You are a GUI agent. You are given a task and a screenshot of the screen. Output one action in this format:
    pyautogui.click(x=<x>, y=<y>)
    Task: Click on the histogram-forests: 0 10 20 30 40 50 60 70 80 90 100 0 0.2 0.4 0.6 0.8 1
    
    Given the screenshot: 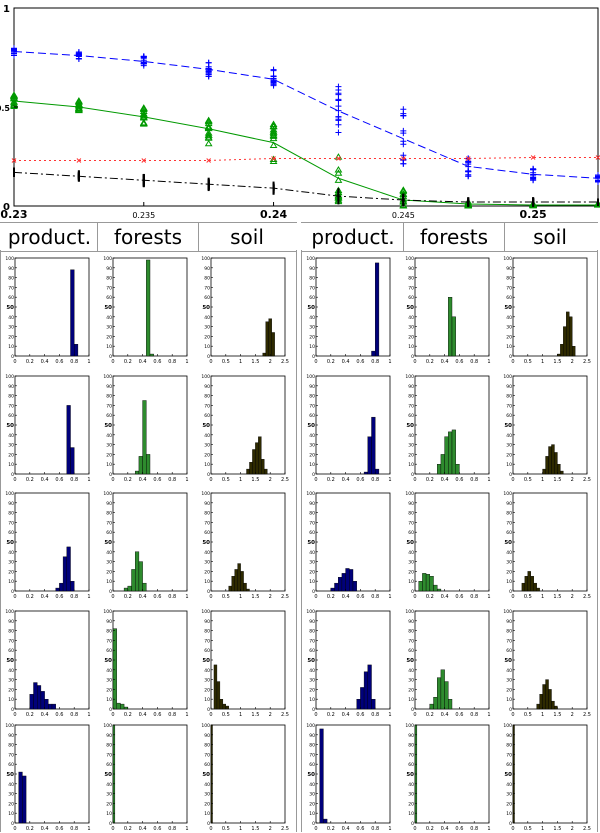 What is the action you would take?
    pyautogui.click(x=447, y=777)
    